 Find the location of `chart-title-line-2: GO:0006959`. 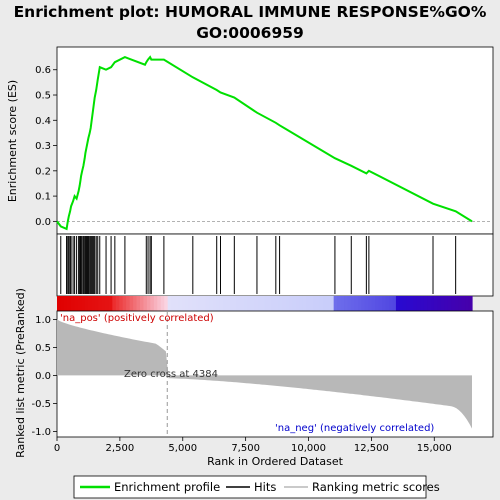

chart-title-line-2: GO:0006959 is located at coordinates (250, 33).